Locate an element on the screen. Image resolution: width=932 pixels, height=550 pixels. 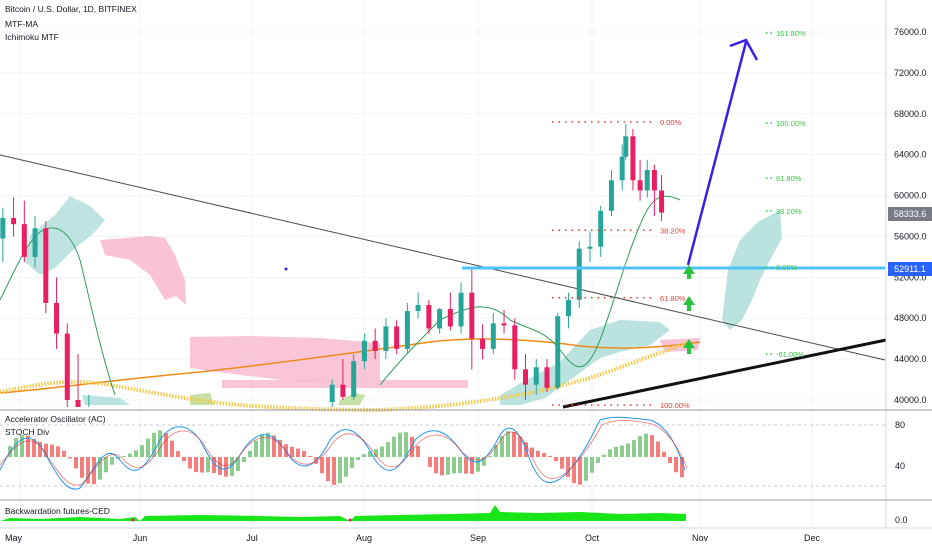
stoch-line-red is located at coordinates (344, 452).